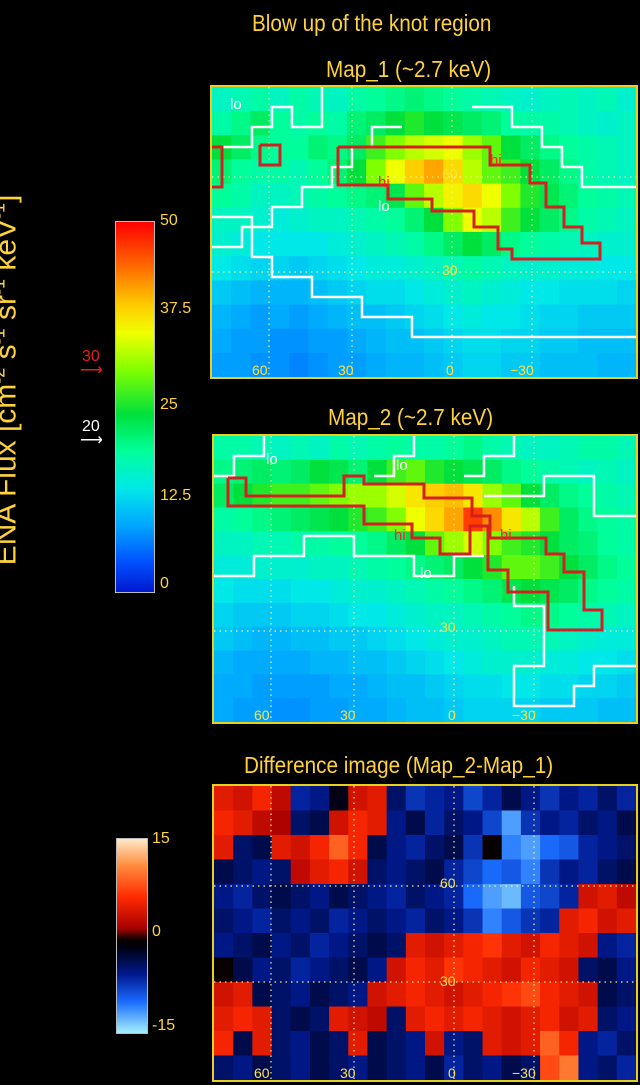  What do you see at coordinates (346, 369) in the screenshot?
I see `x-tick-label: 30` at bounding box center [346, 369].